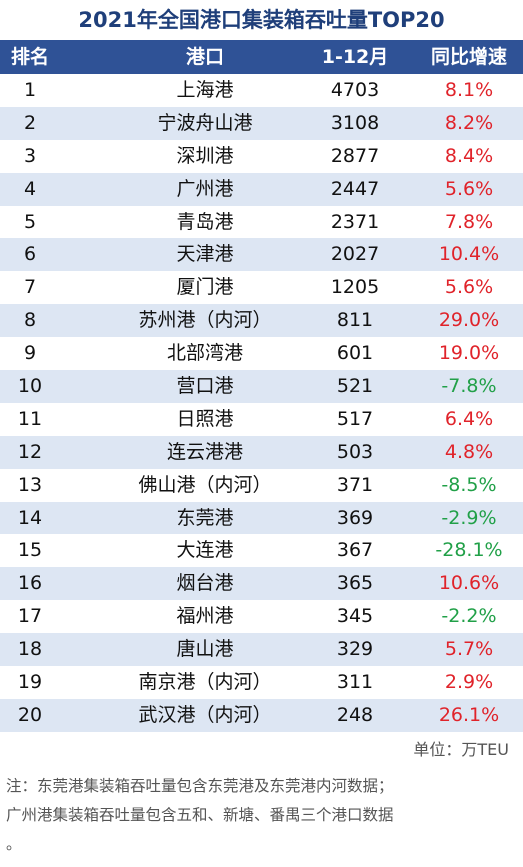 The height and width of the screenshot is (867, 523). Describe the element at coordinates (30, 714) in the screenshot. I see `cell-rank: 20` at that location.